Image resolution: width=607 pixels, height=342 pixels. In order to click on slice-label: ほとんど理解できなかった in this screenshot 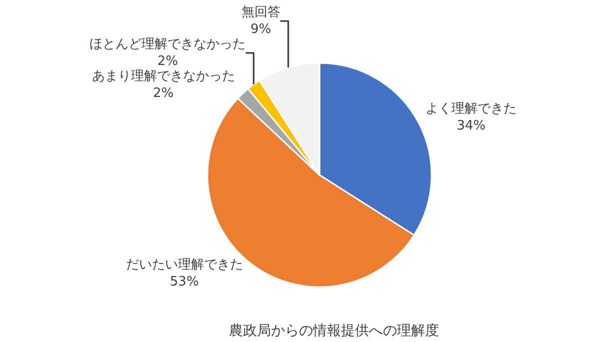, I will do `click(168, 44)`.